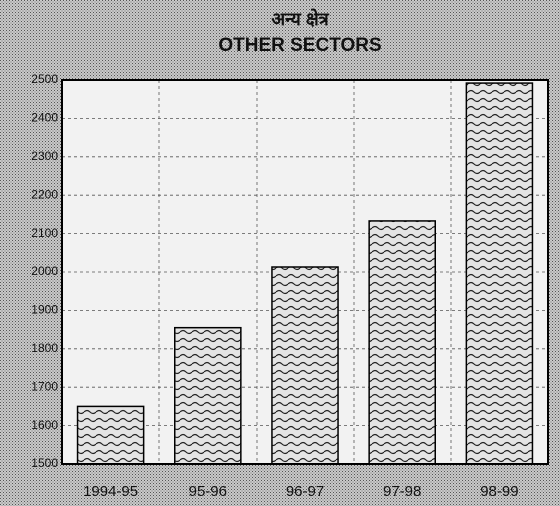 The width and height of the screenshot is (560, 506). I want to click on y-tick-label: 1500, so click(44, 463).